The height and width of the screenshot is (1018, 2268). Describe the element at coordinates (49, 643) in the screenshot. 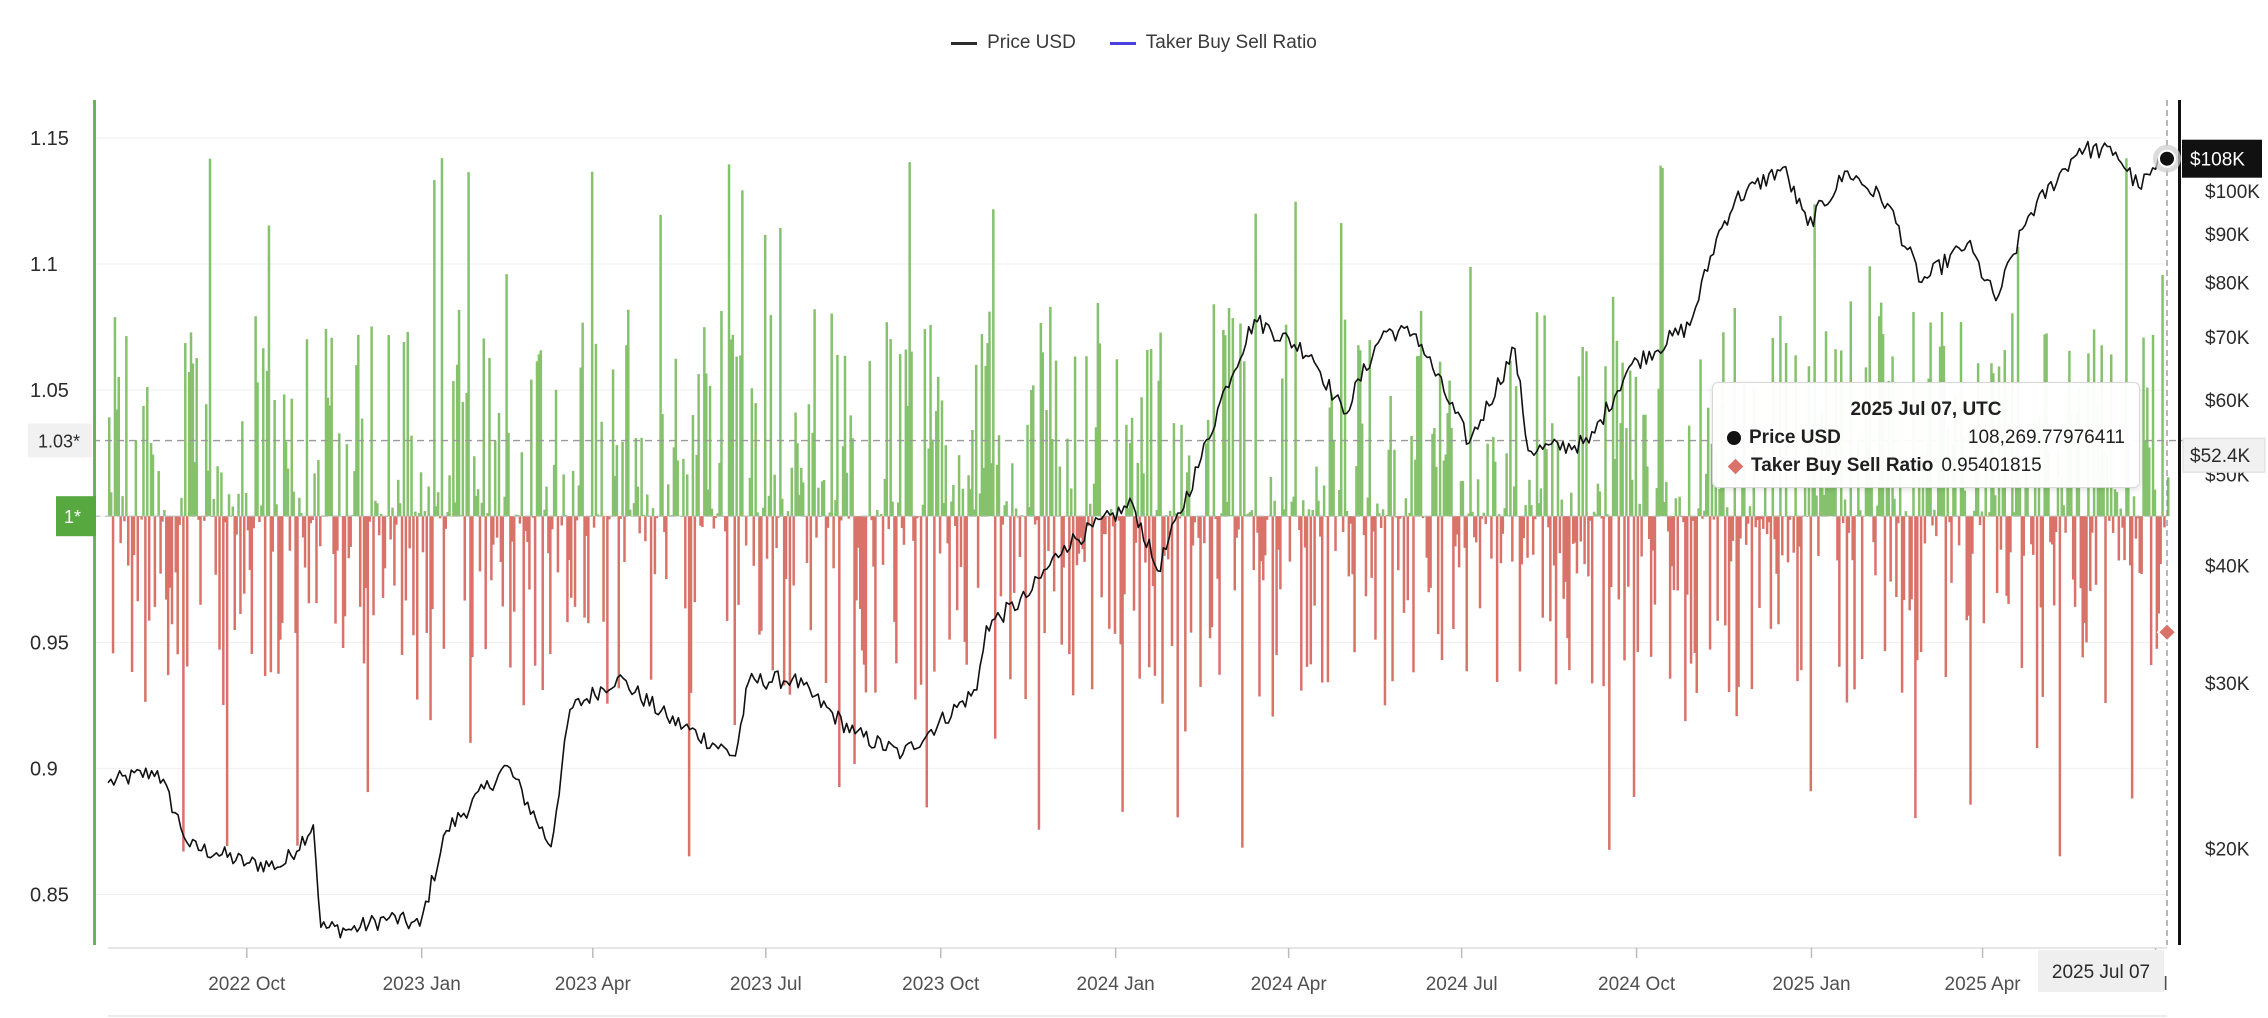

I see `left-tick-label: 0.95` at that location.